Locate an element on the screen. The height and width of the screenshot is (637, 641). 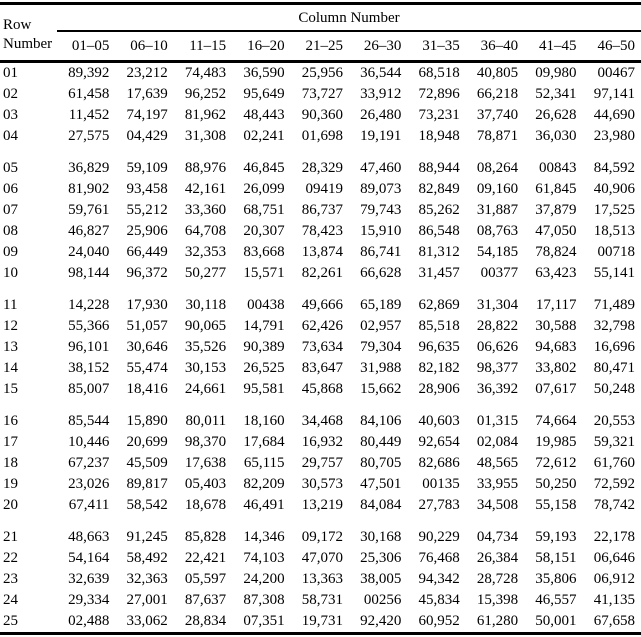
table-cell: 24,040 is located at coordinates (89, 252).